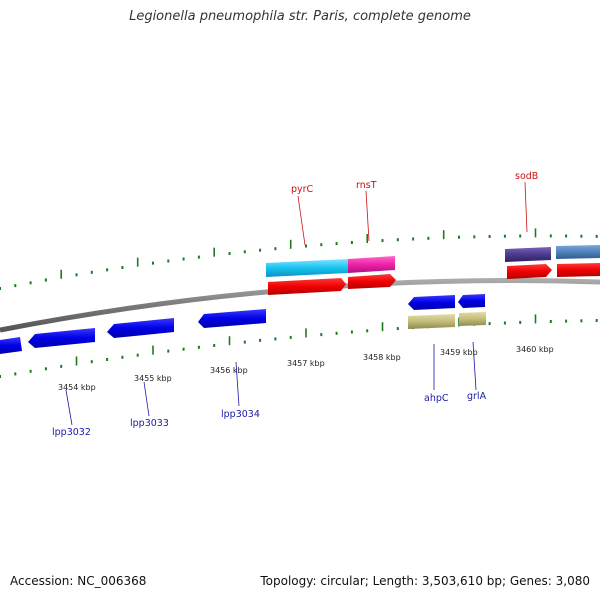 This screenshot has height=600, width=600. I want to click on label-rnsT: rnsT, so click(366, 185).